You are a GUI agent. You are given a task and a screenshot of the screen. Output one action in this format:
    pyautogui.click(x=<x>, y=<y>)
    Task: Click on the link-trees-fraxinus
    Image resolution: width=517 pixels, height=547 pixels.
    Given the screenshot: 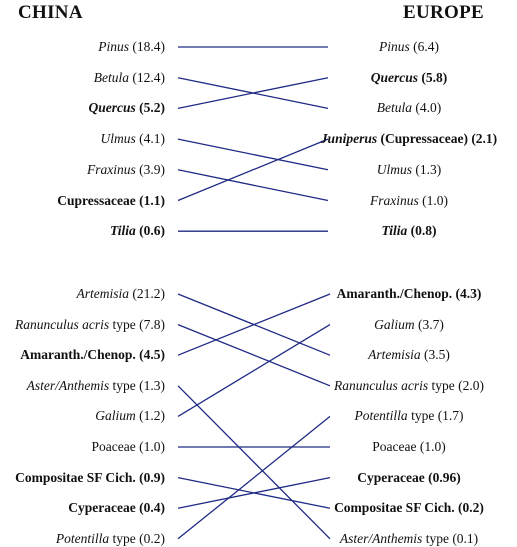 What is the action you would take?
    pyautogui.click(x=253, y=185)
    